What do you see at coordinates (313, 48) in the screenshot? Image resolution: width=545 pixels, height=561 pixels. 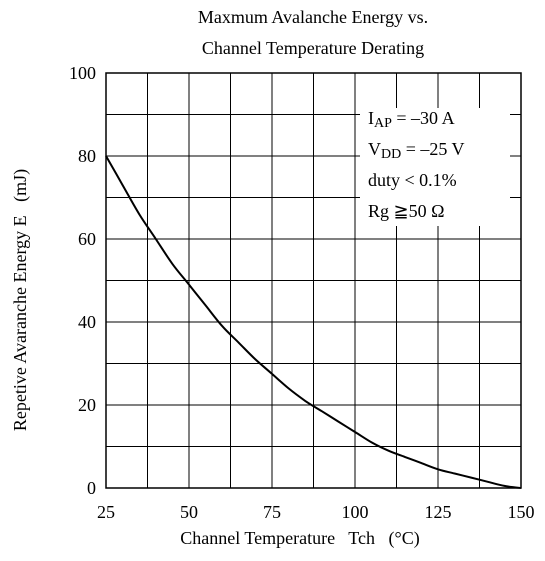 I see `chart-title-line-2: Channel Temperature Derating` at bounding box center [313, 48].